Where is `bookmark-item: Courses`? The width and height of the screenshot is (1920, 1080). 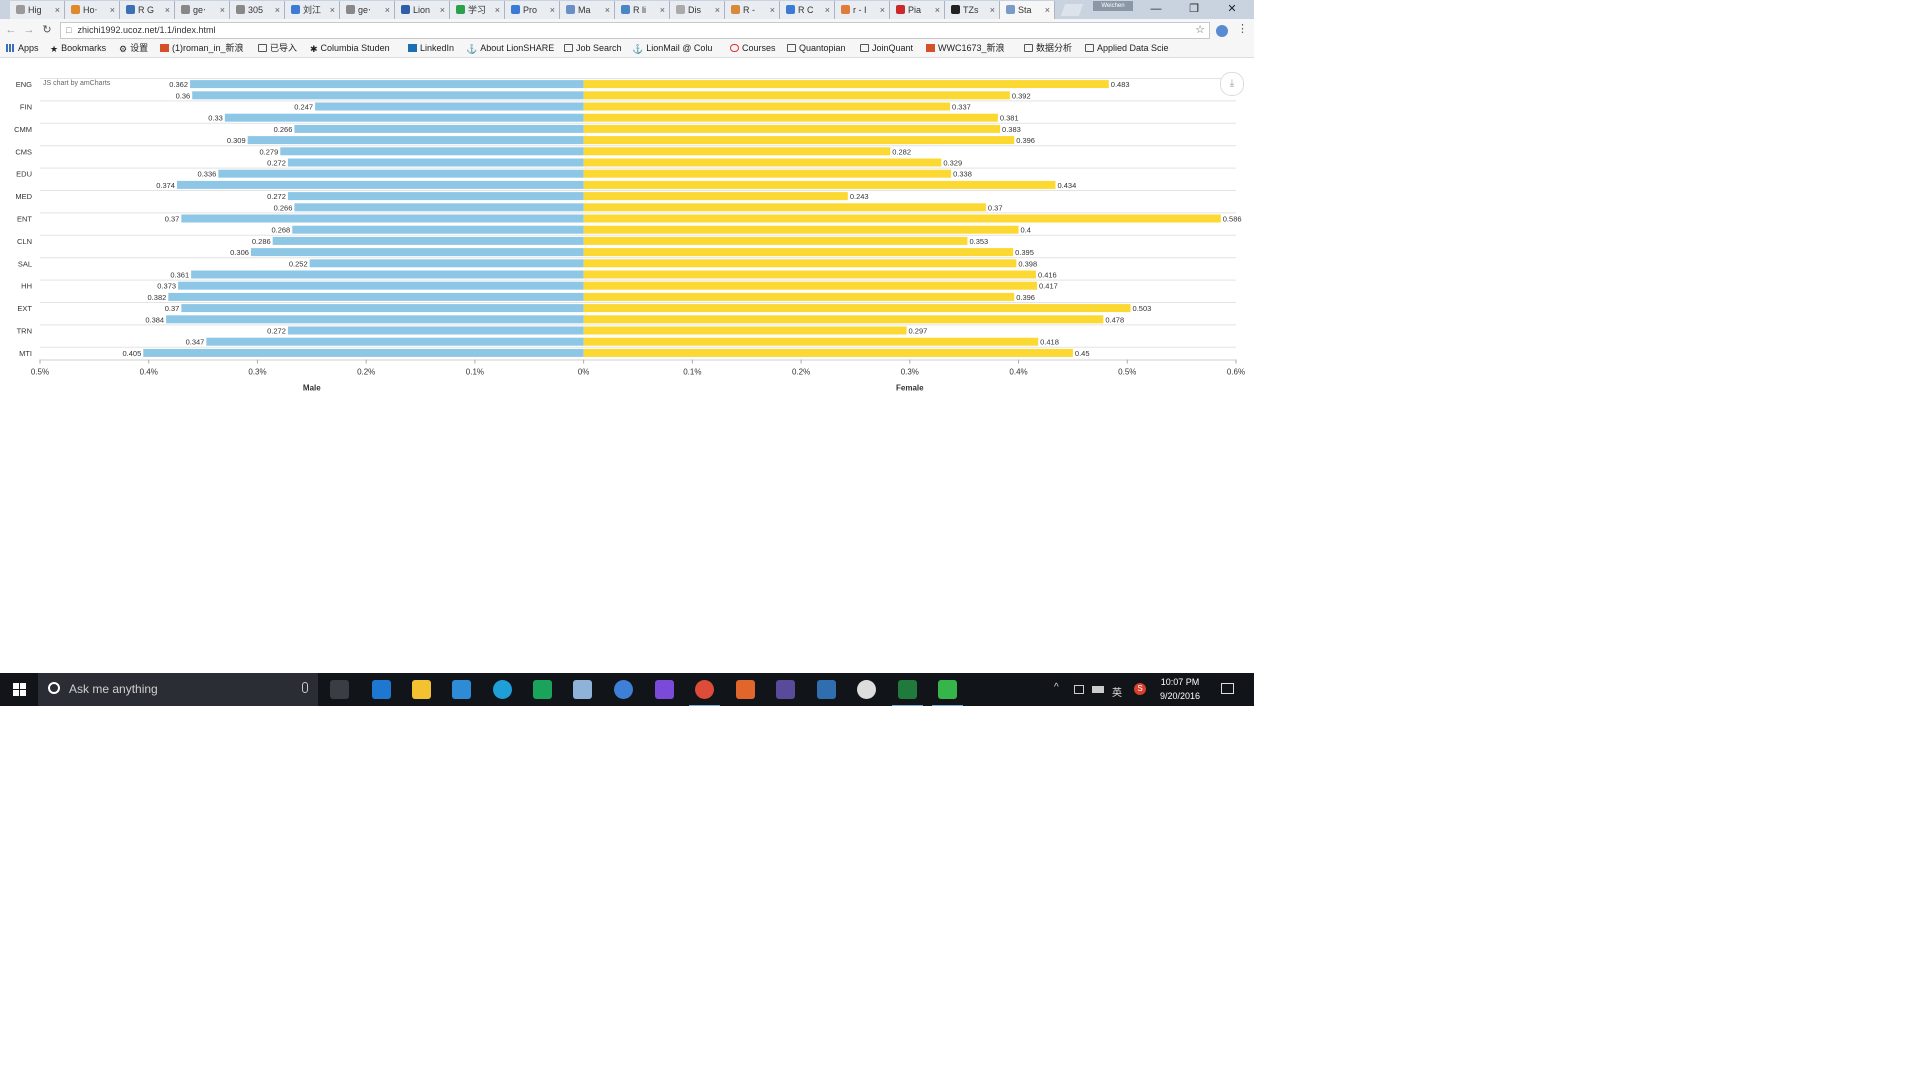 bookmark-item: Courses is located at coordinates (753, 49).